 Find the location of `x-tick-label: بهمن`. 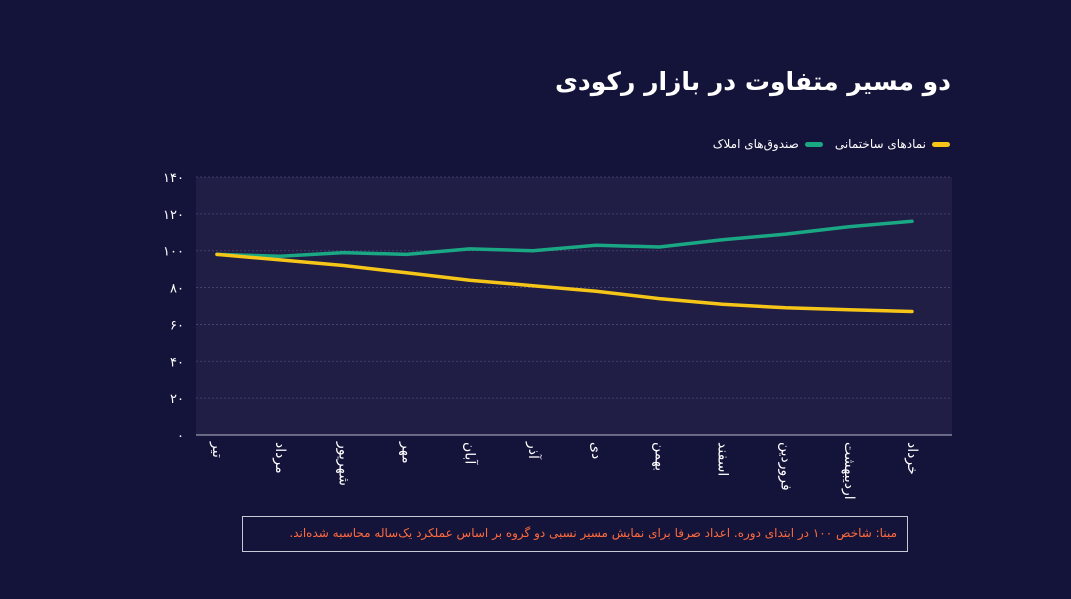

x-tick-label: بهمن is located at coordinates (659, 456).